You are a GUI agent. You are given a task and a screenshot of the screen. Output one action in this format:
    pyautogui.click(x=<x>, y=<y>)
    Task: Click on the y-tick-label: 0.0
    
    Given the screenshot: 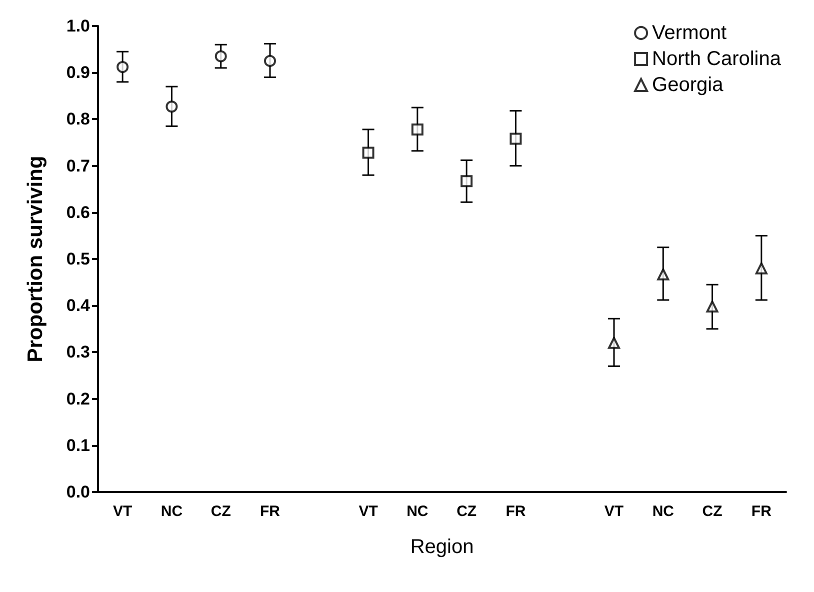 What is the action you would take?
    pyautogui.click(x=78, y=492)
    